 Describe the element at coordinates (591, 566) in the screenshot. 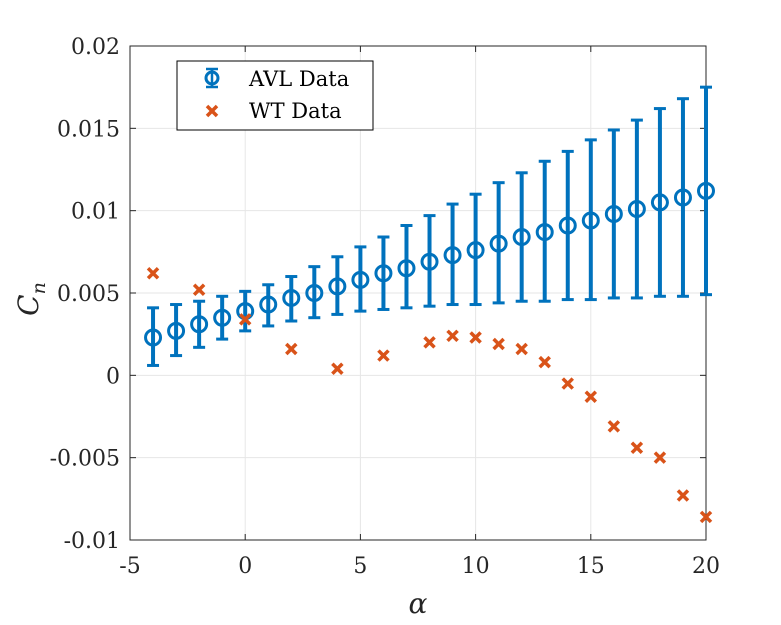

I see `x-tick-label: 15` at that location.